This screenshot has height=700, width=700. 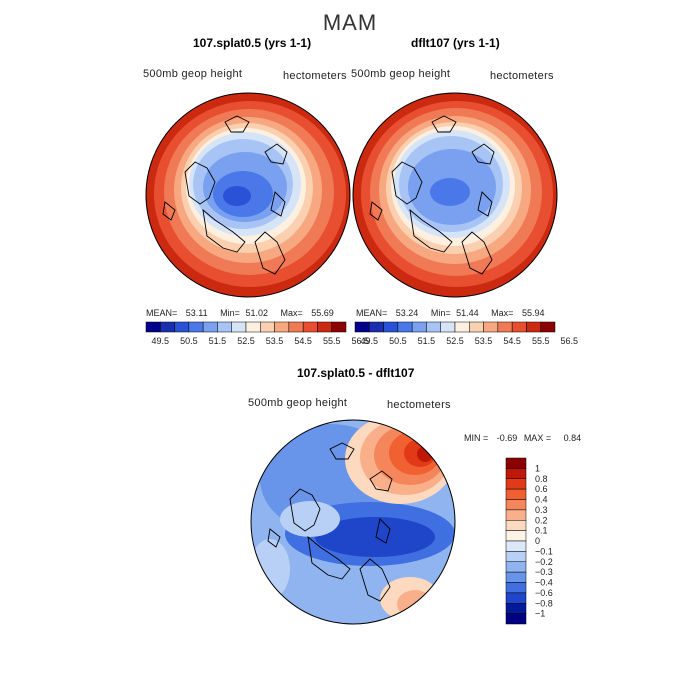 What do you see at coordinates (256, 313) in the screenshot?
I see `panel1-min: 51.02` at bounding box center [256, 313].